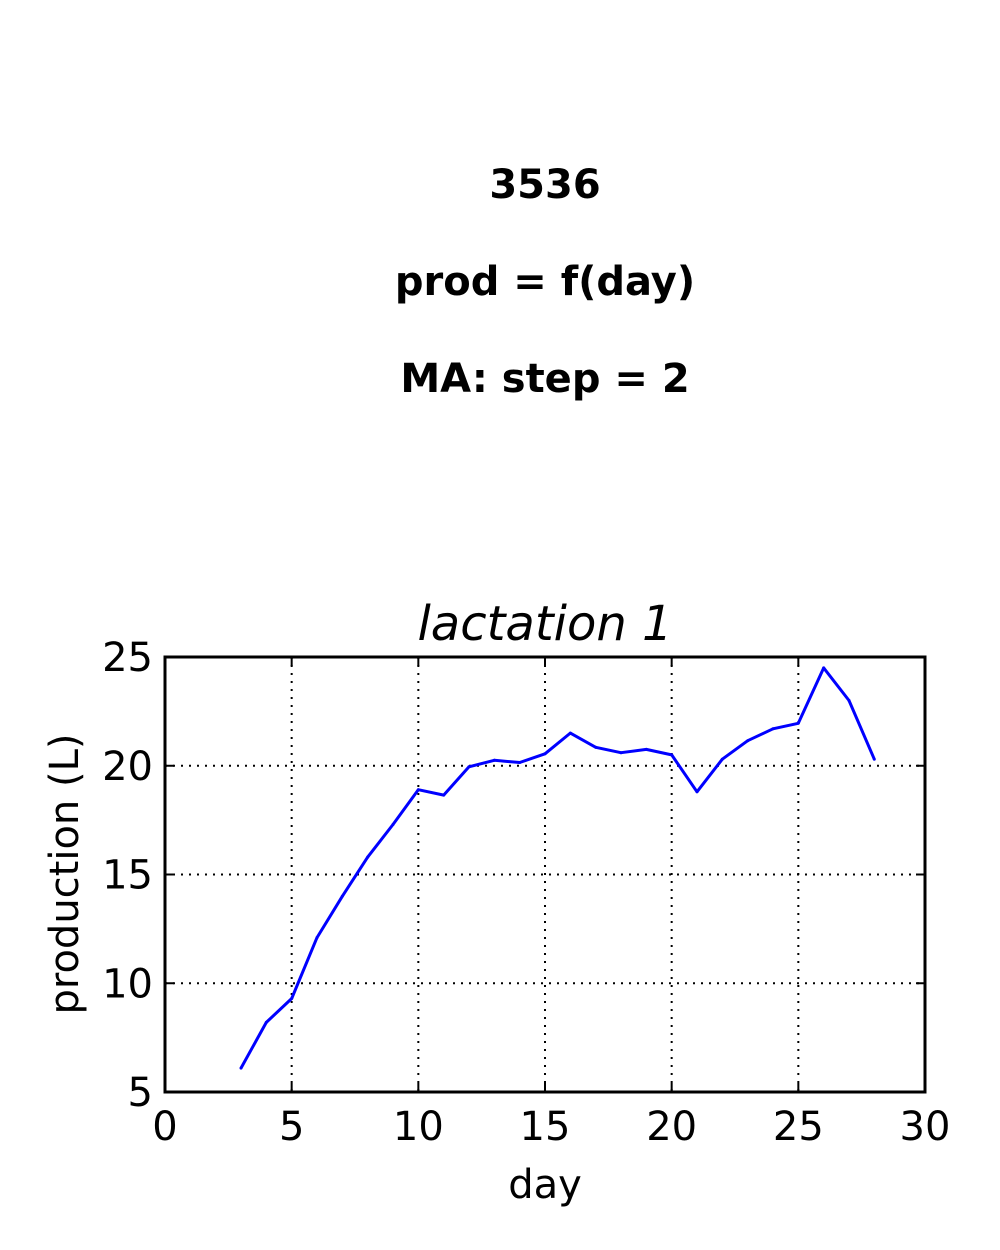 The image size is (1000, 1250). I want to click on x-tick-label: 15, so click(545, 1127).